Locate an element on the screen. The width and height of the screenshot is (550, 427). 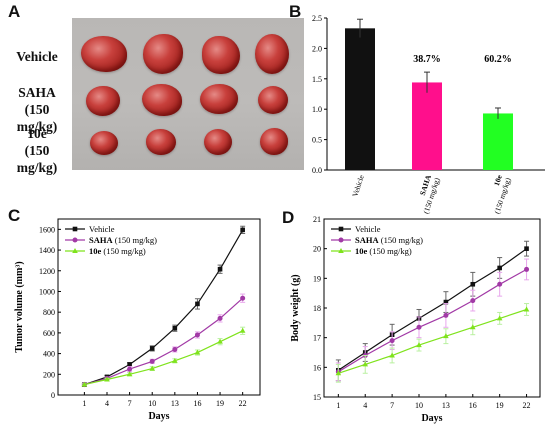
chart-c-ytick-label: 800 is located at coordinates (49, 312).